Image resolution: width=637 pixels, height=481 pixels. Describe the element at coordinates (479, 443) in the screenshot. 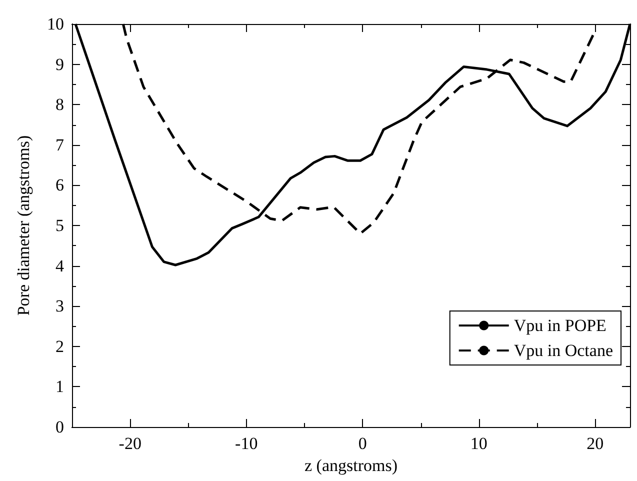

I see `x-tick-label: 10` at that location.